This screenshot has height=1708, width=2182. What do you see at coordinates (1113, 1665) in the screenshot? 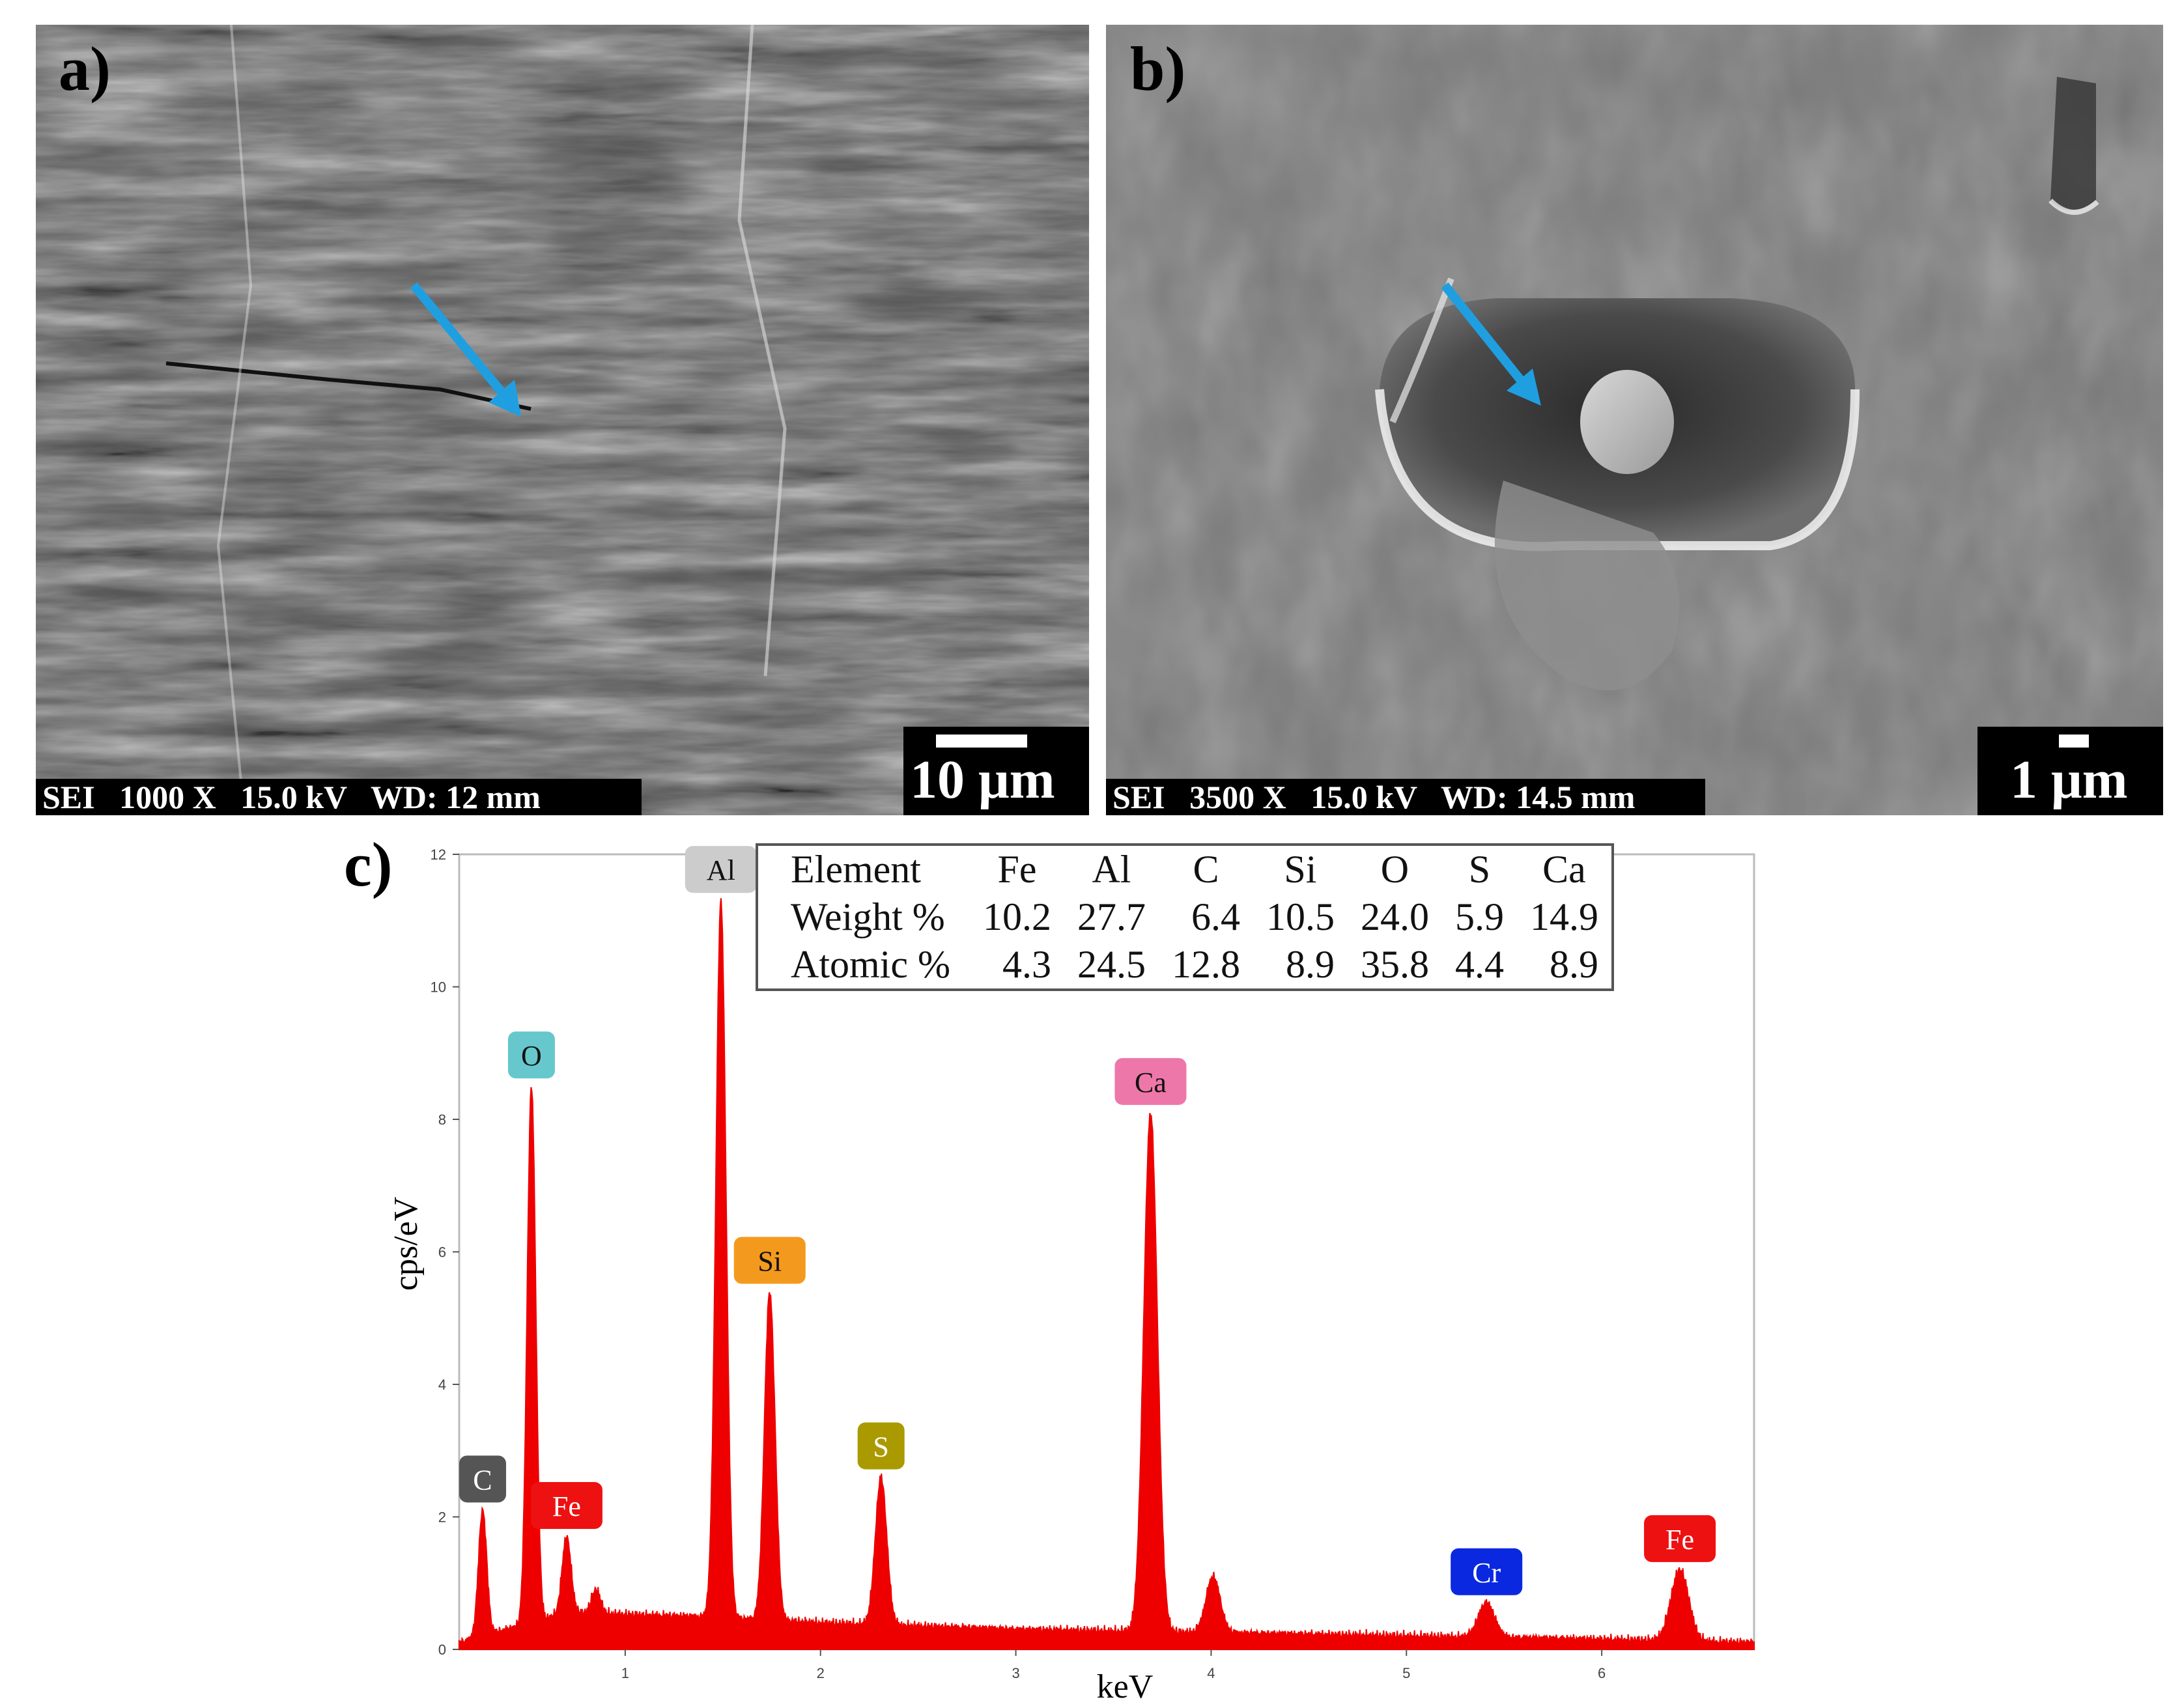
I see `x-axis-ticks: 1 2 3 4 5 6` at bounding box center [1113, 1665].